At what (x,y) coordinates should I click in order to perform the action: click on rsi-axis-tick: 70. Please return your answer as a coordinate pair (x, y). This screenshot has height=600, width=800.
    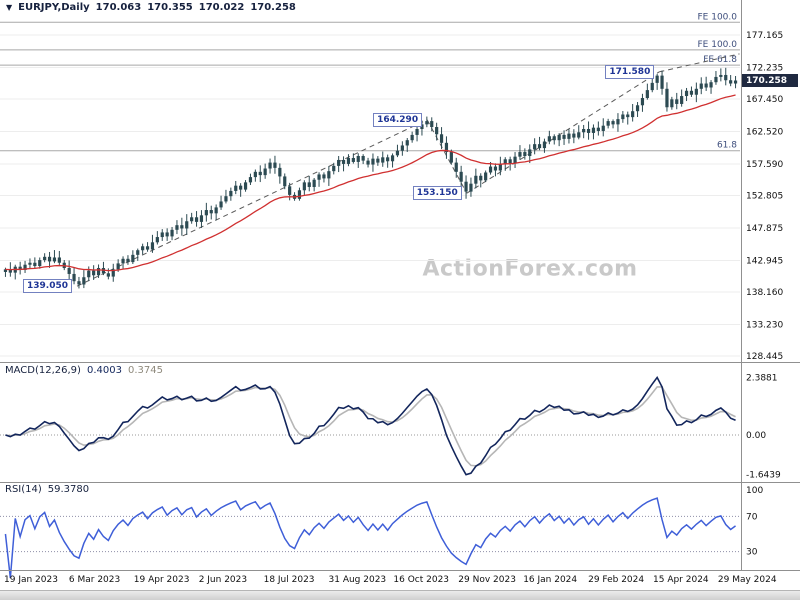
    Looking at the image, I should click on (752, 517).